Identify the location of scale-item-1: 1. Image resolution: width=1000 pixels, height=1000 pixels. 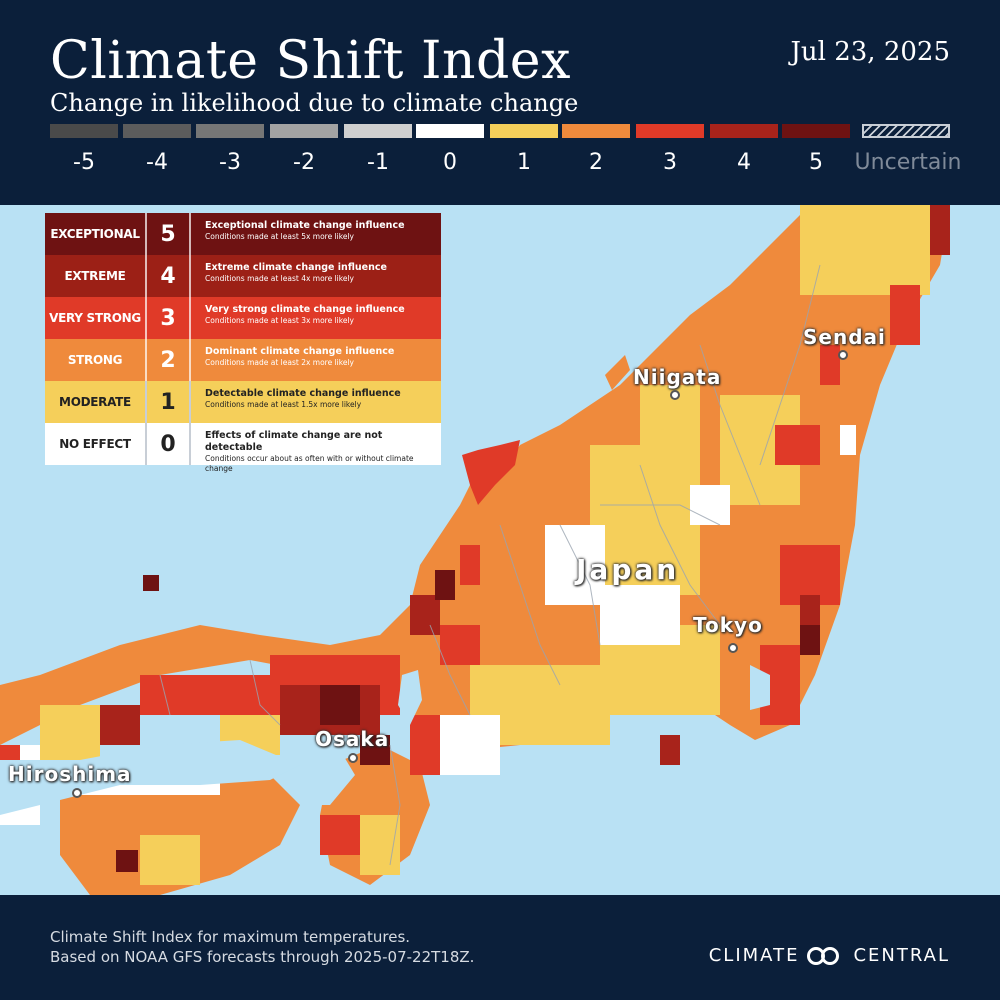
(524, 154).